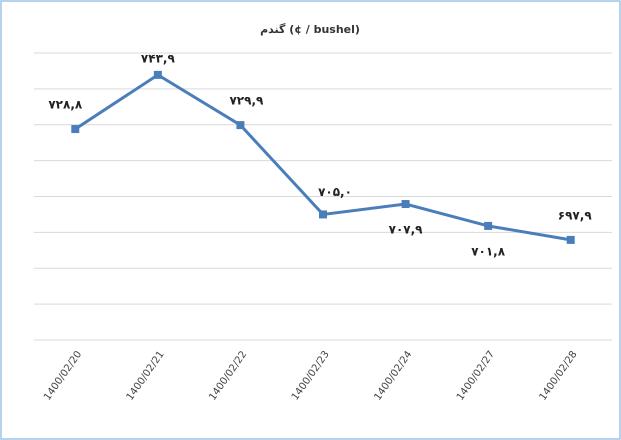  What do you see at coordinates (488, 251) in the screenshot?
I see `data-label: ۷۰۱,۸` at bounding box center [488, 251].